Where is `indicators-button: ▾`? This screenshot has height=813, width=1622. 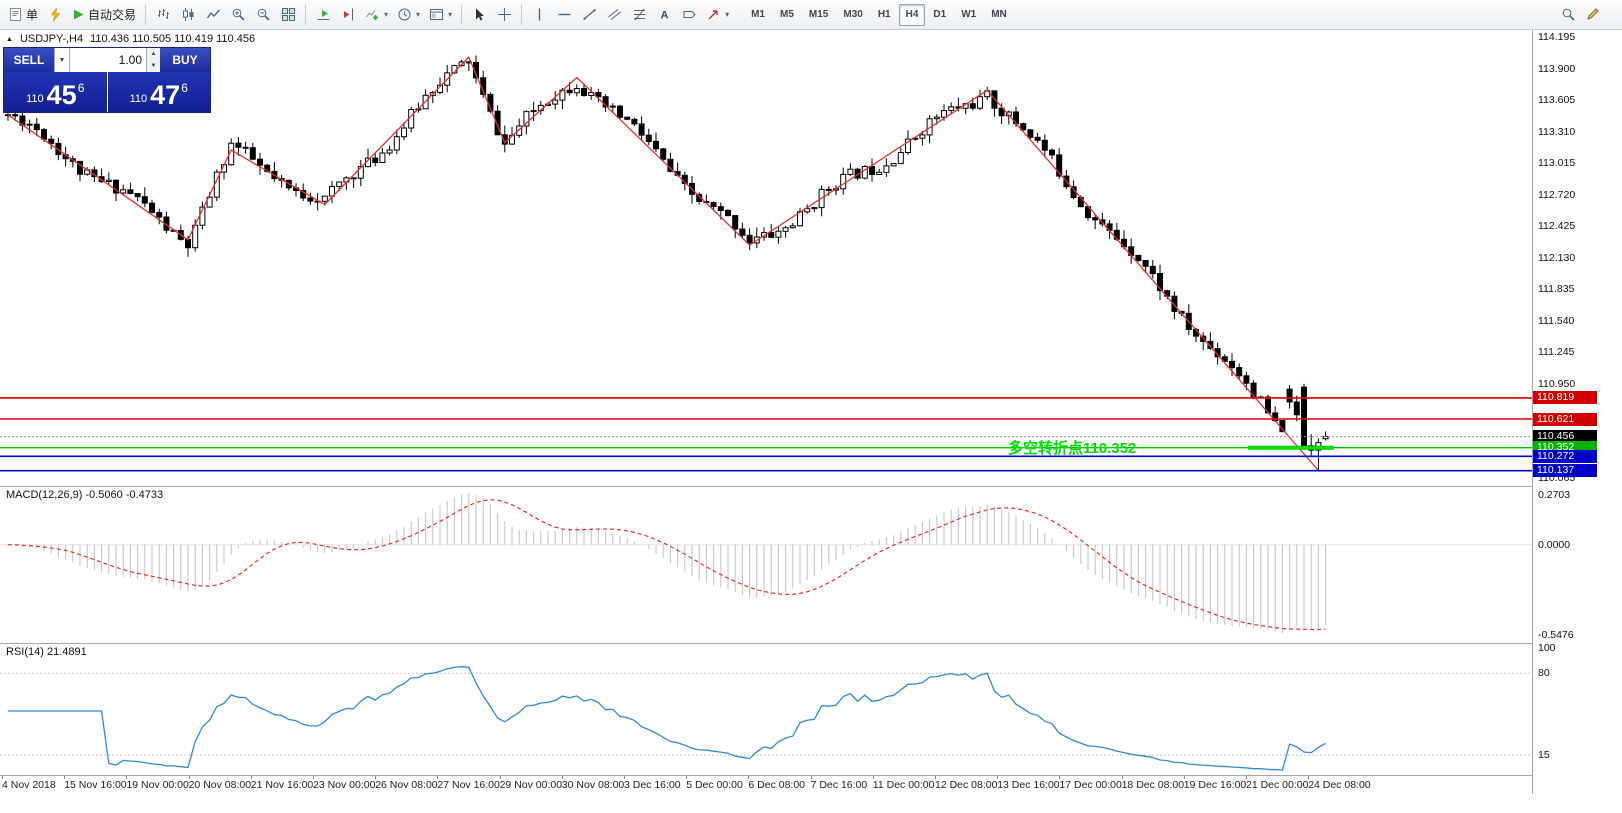 indicators-button: ▾ is located at coordinates (376, 15).